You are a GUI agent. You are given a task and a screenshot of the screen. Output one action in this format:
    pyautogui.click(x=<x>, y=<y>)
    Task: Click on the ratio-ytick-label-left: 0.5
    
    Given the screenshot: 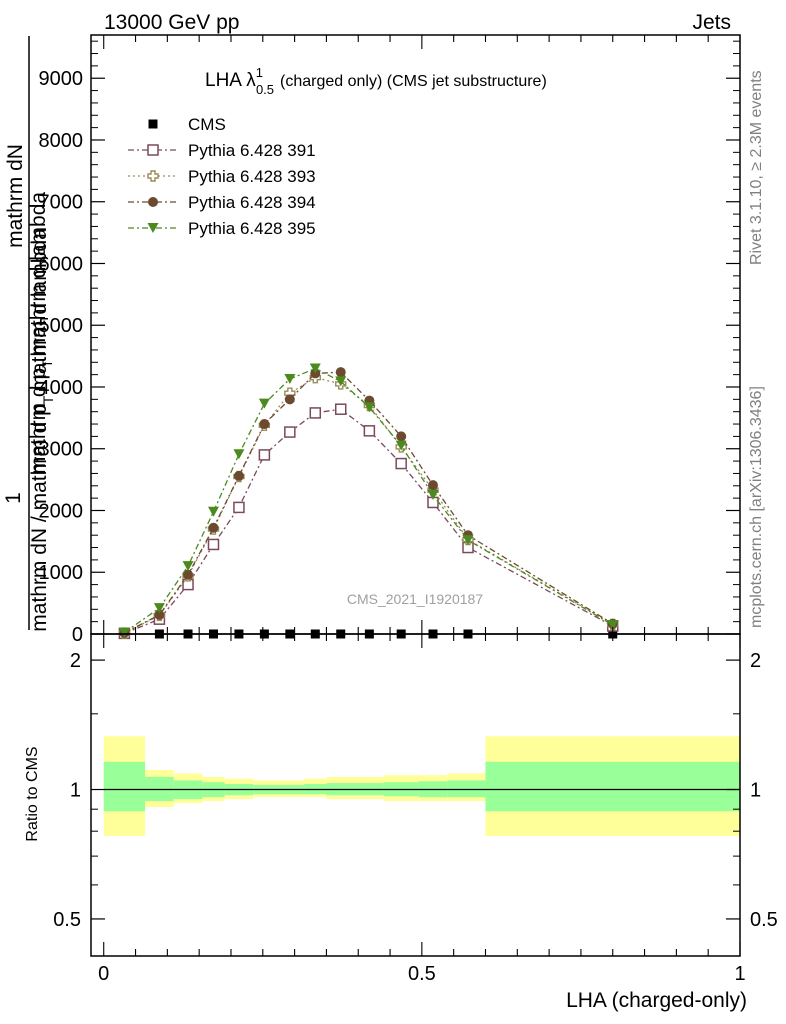 What is the action you would take?
    pyautogui.click(x=67, y=920)
    